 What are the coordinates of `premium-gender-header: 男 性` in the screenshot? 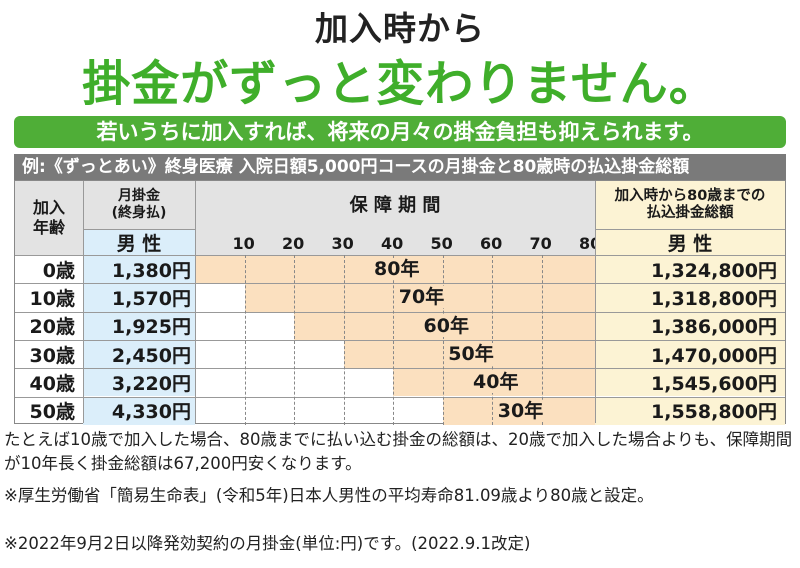 It's located at (139, 242).